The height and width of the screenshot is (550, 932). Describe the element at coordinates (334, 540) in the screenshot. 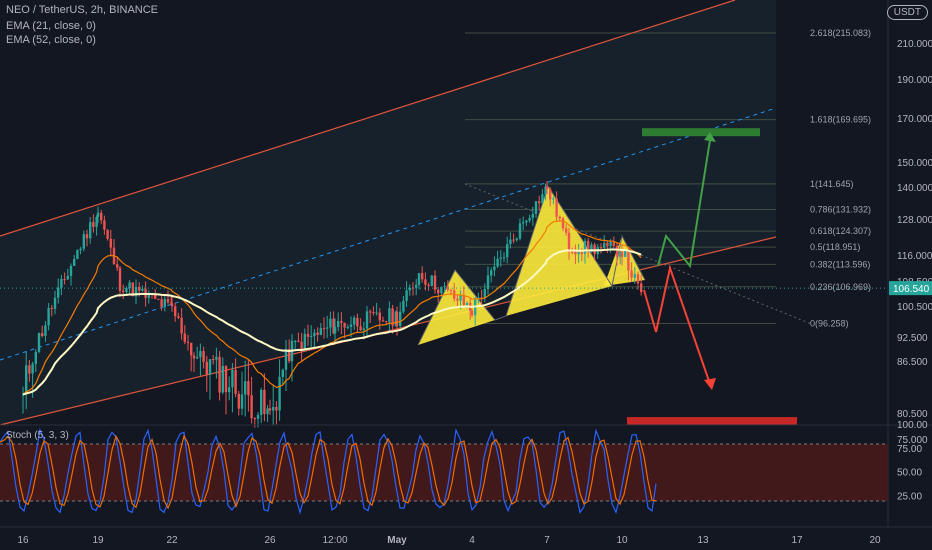

I see `time-tick-label: 12:00` at that location.